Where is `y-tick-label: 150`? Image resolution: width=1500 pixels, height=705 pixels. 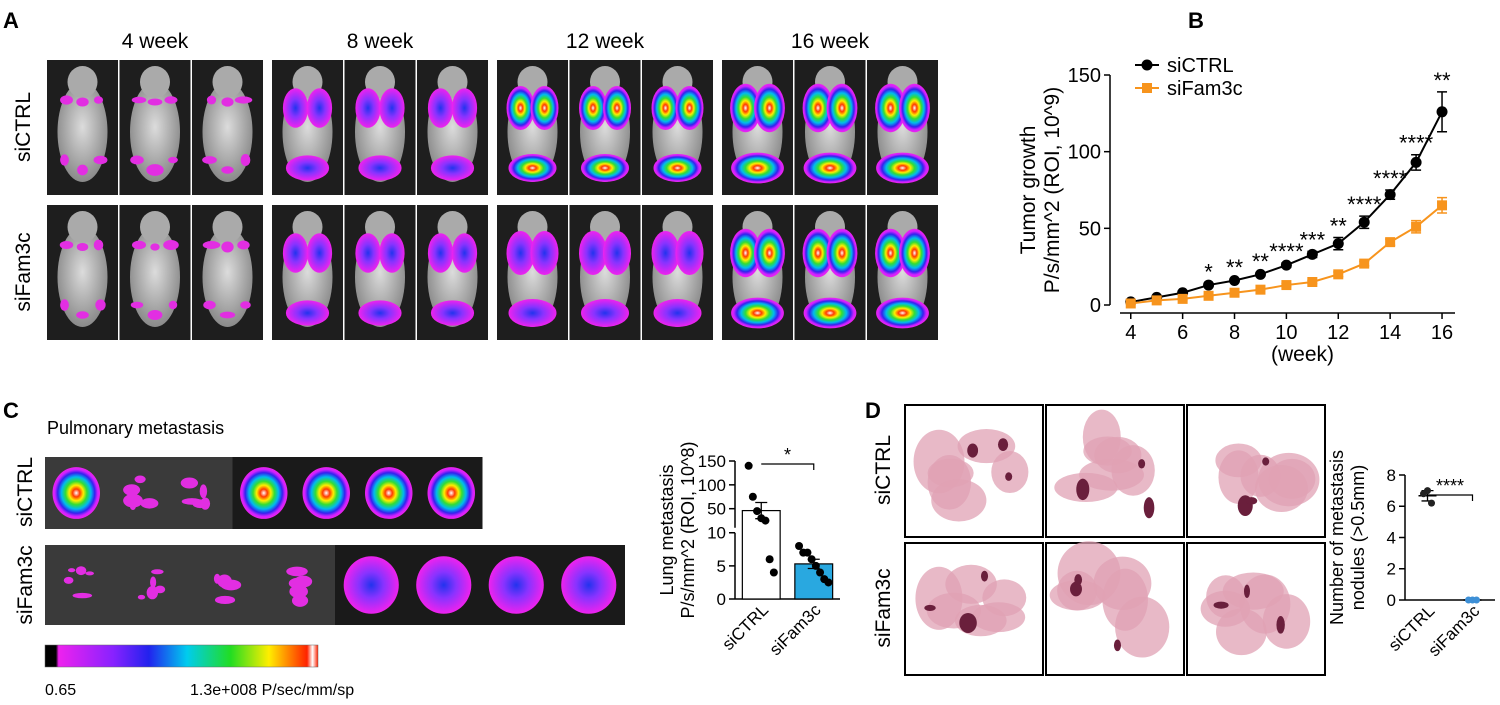 y-tick-label: 150 is located at coordinates (712, 461).